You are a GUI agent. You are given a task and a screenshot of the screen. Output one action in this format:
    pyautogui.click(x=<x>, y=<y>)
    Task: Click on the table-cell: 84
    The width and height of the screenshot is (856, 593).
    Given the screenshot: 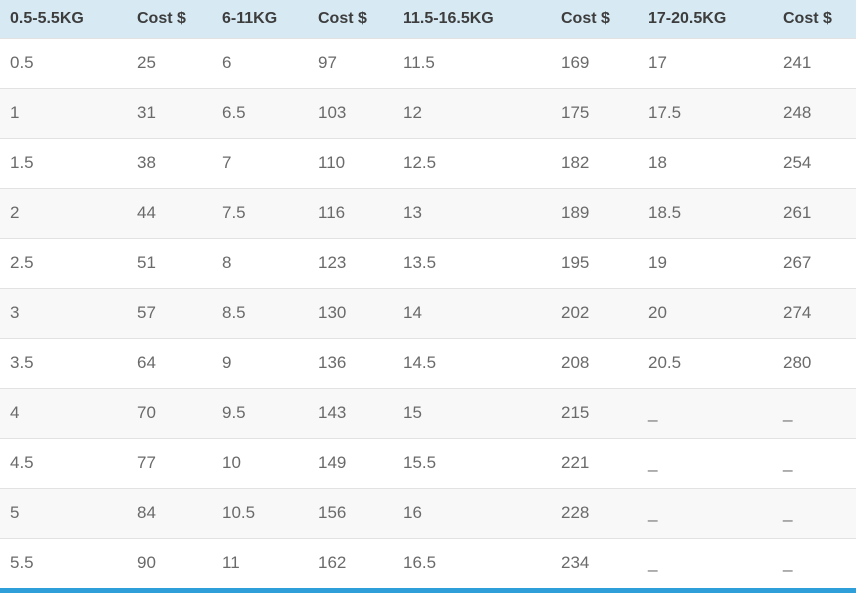 What is the action you would take?
    pyautogui.click(x=169, y=512)
    